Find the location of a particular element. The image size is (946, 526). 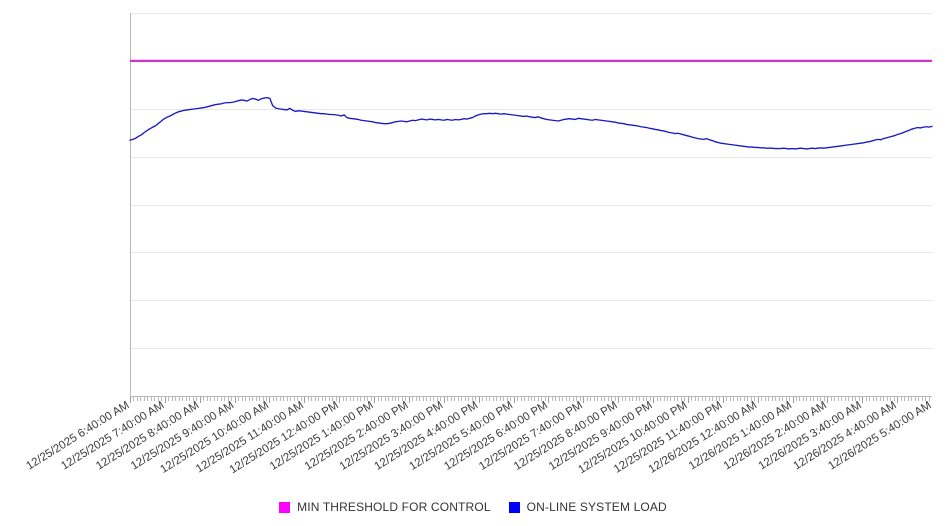

legend-swatch-magenta-icon is located at coordinates (285, 507).